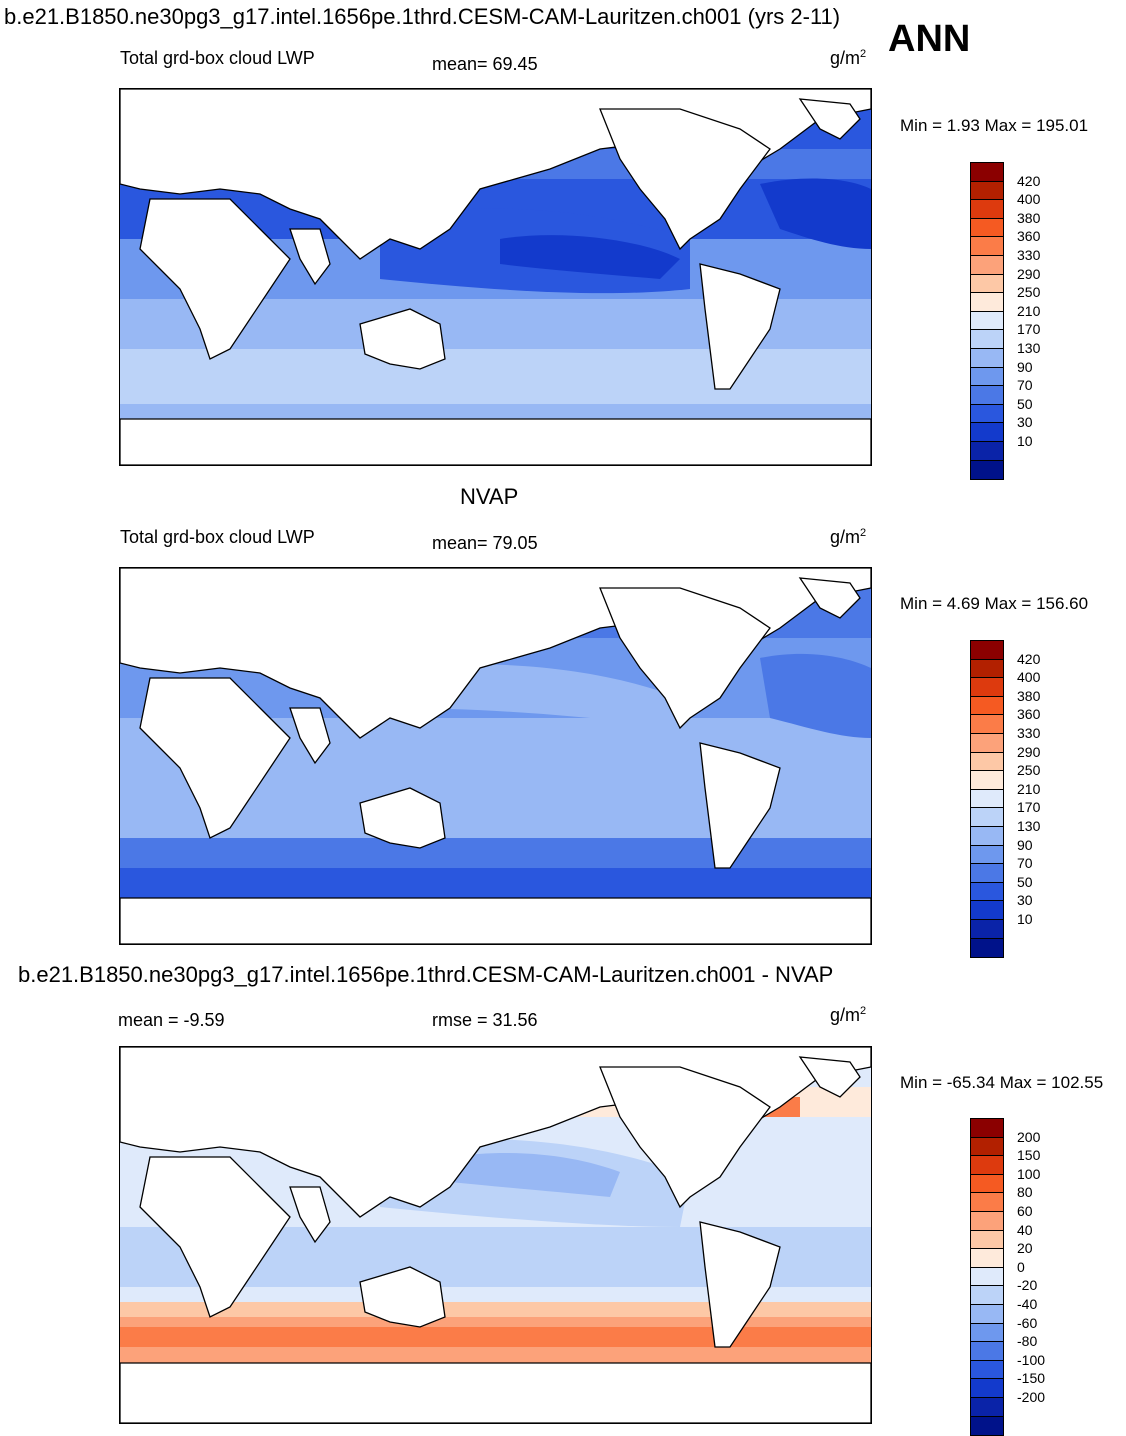  I want to click on colorbar-tick-label: 100, so click(1029, 1173).